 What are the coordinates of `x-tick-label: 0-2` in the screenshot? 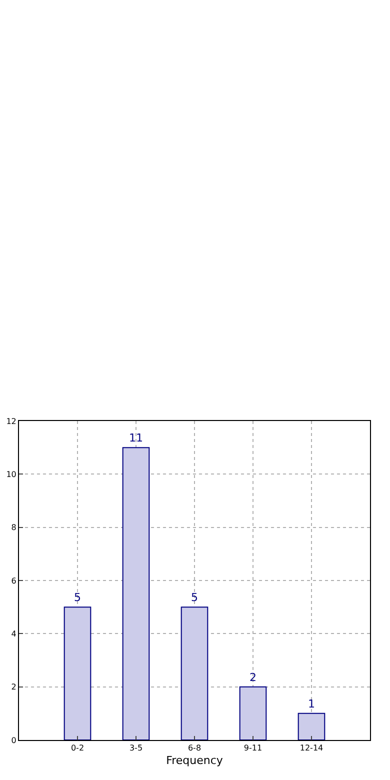 It's located at (77, 748).